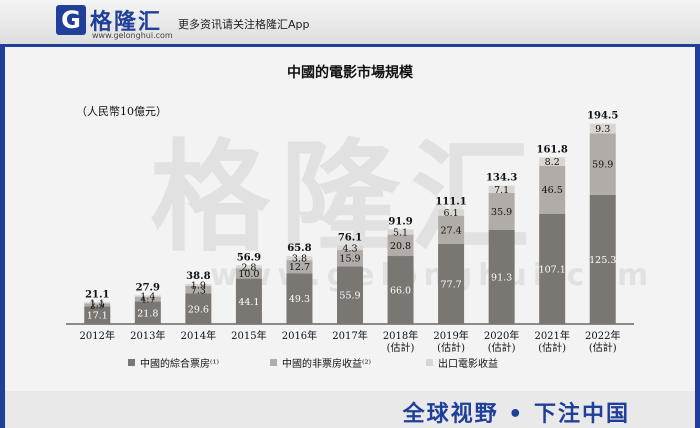 The height and width of the screenshot is (428, 700). I want to click on total-label: 91.9, so click(400, 221).